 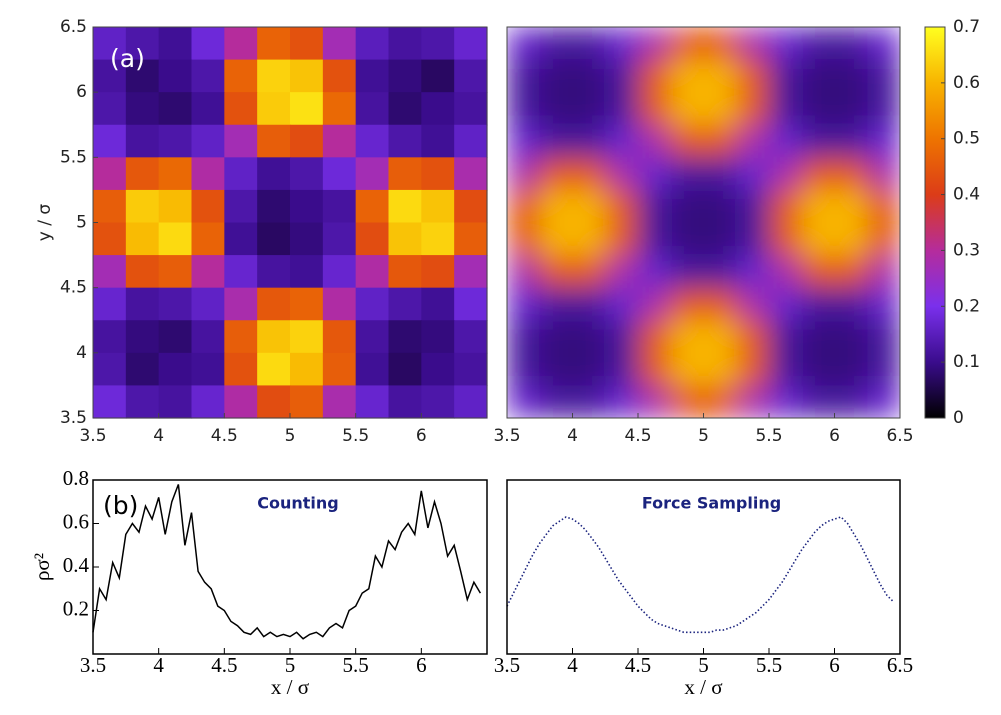 I want to click on panel-label: (a), so click(x=127, y=58).